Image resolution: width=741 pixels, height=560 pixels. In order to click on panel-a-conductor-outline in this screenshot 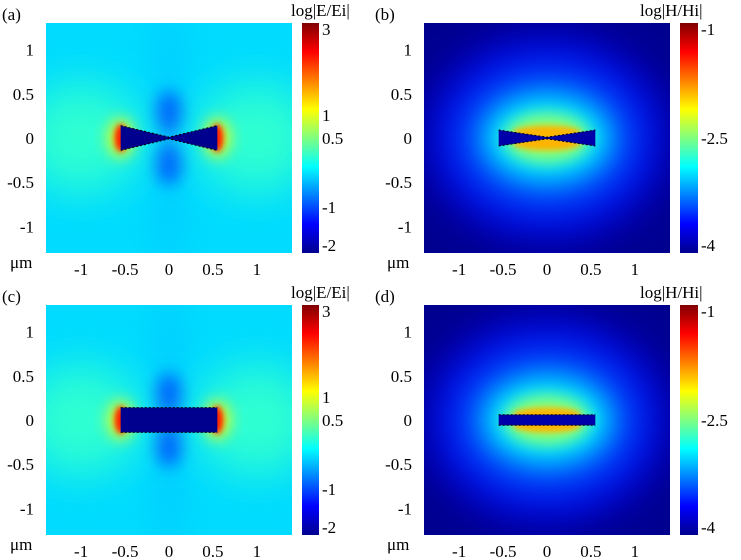, I will do `click(169, 138)`.